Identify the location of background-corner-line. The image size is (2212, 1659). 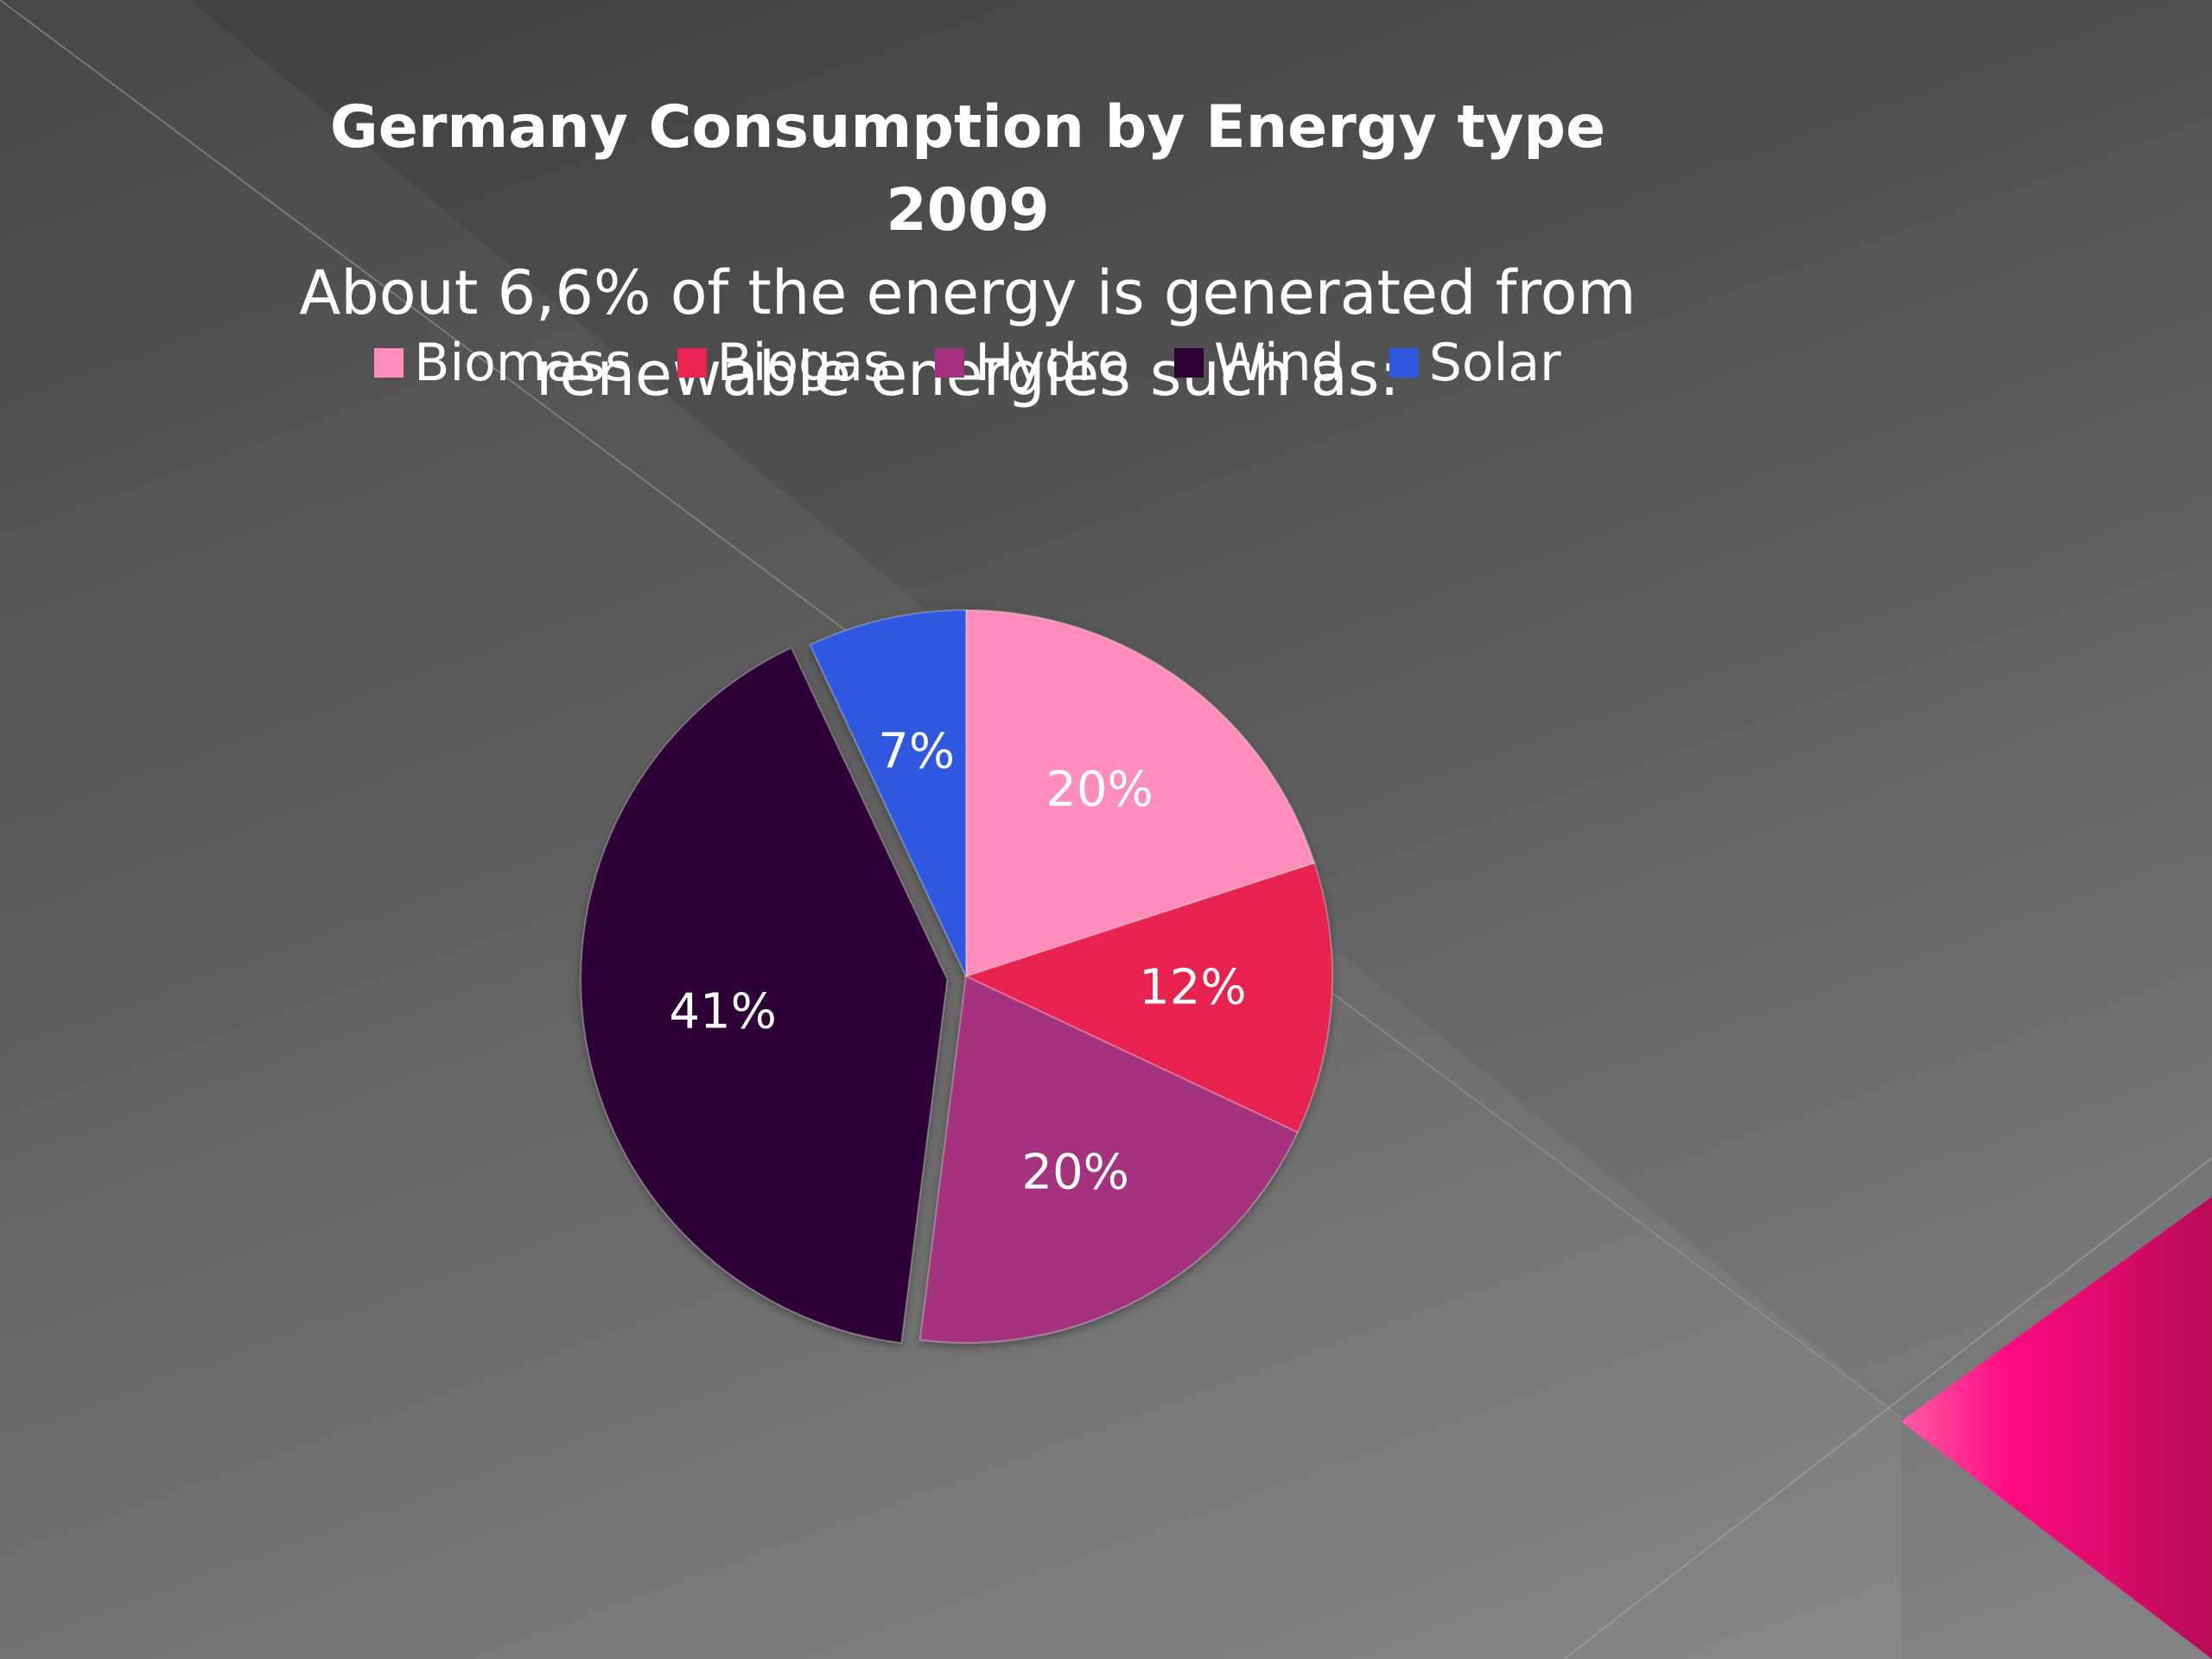
(1887, 1408).